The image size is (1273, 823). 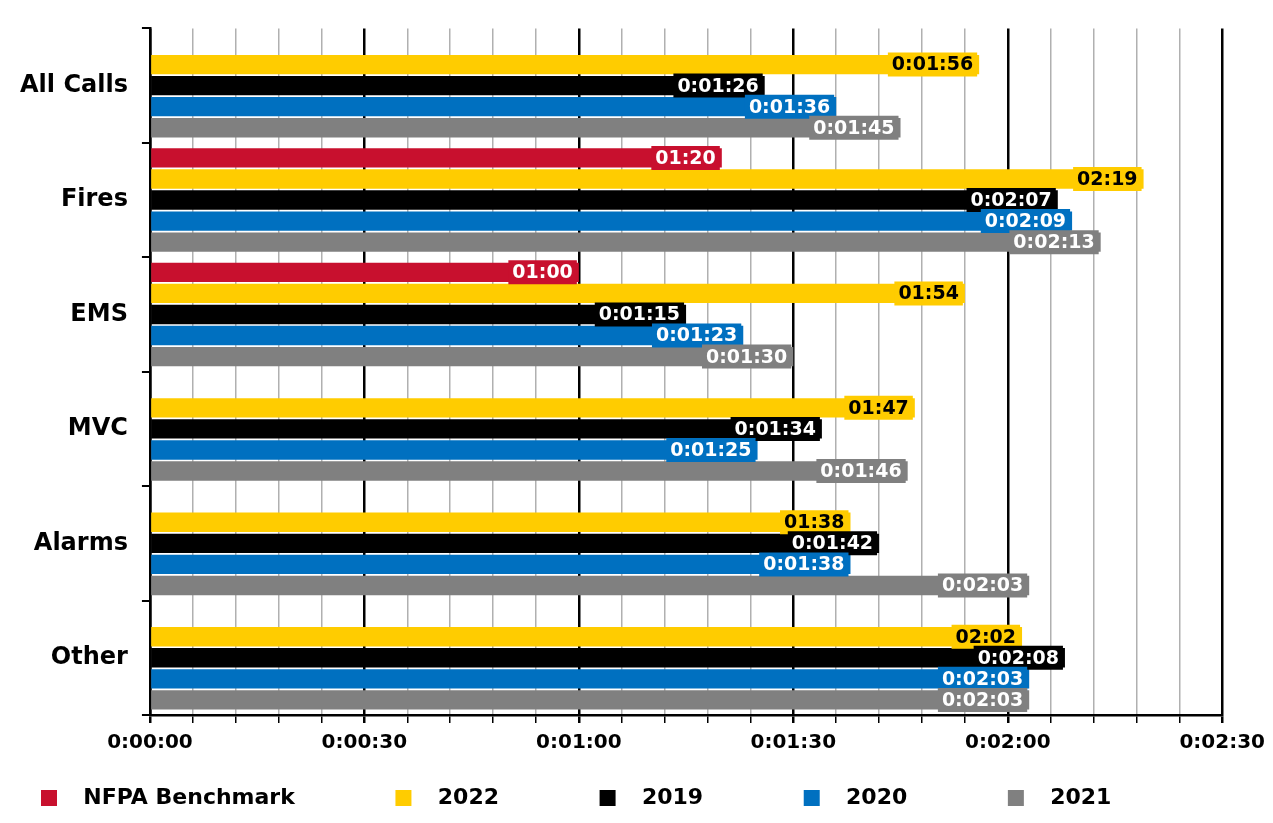 I want to click on data-label: 0:01:26, so click(x=718, y=84).